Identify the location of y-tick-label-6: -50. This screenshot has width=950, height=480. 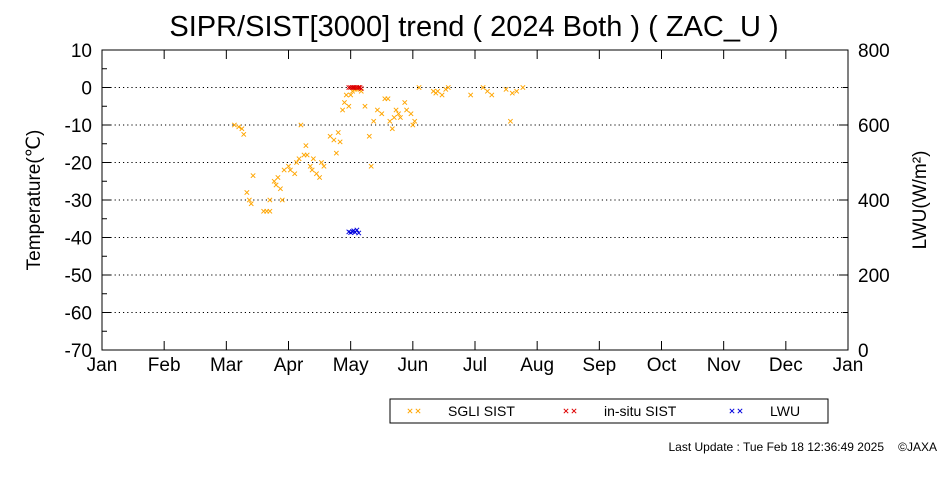
(78, 276).